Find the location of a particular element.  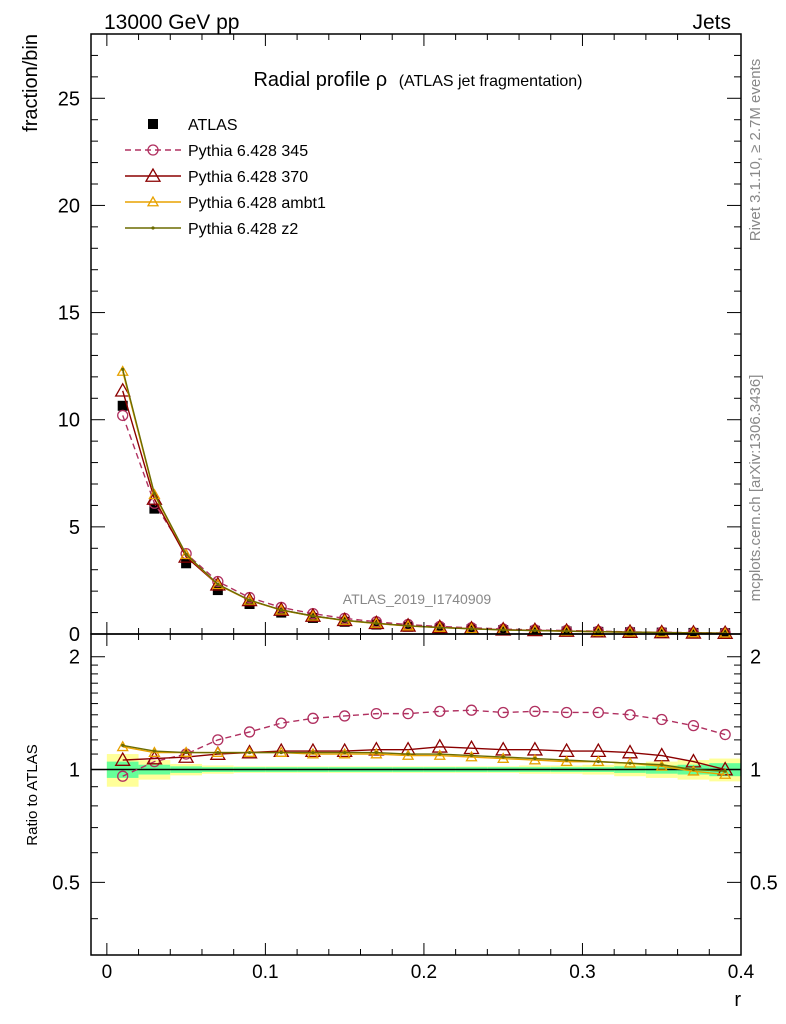

series-1-point is located at coordinates (123, 415).